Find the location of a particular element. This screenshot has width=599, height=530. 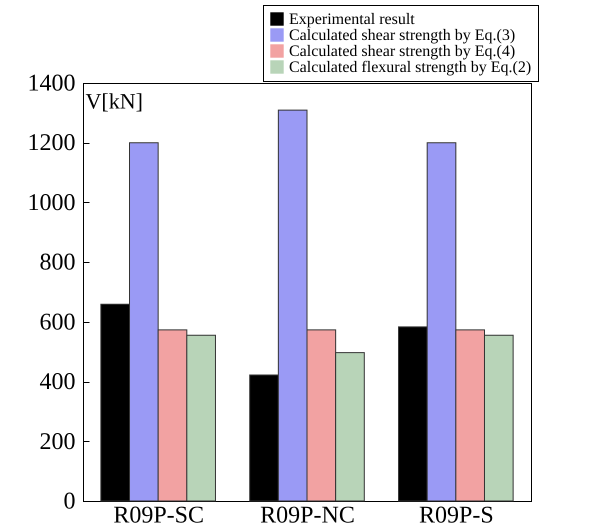

x-tick-label: R09P-NC is located at coordinates (307, 515).